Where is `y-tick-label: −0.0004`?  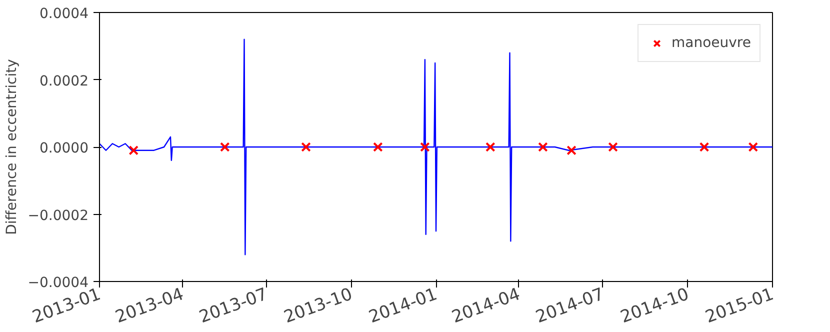 y-tick-label: −0.0004 is located at coordinates (58, 283).